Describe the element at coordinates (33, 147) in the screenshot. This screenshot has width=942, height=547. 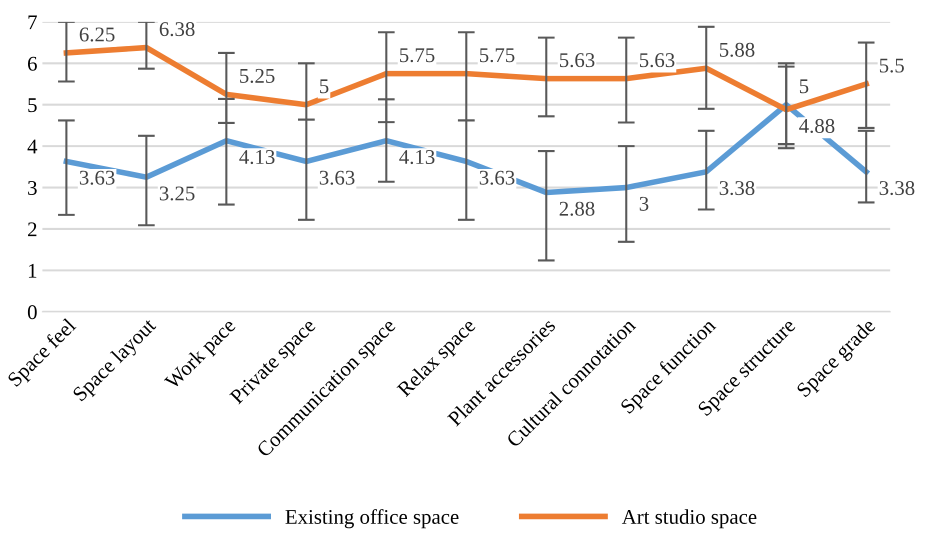
I see `y-tick-label: 4` at that location.